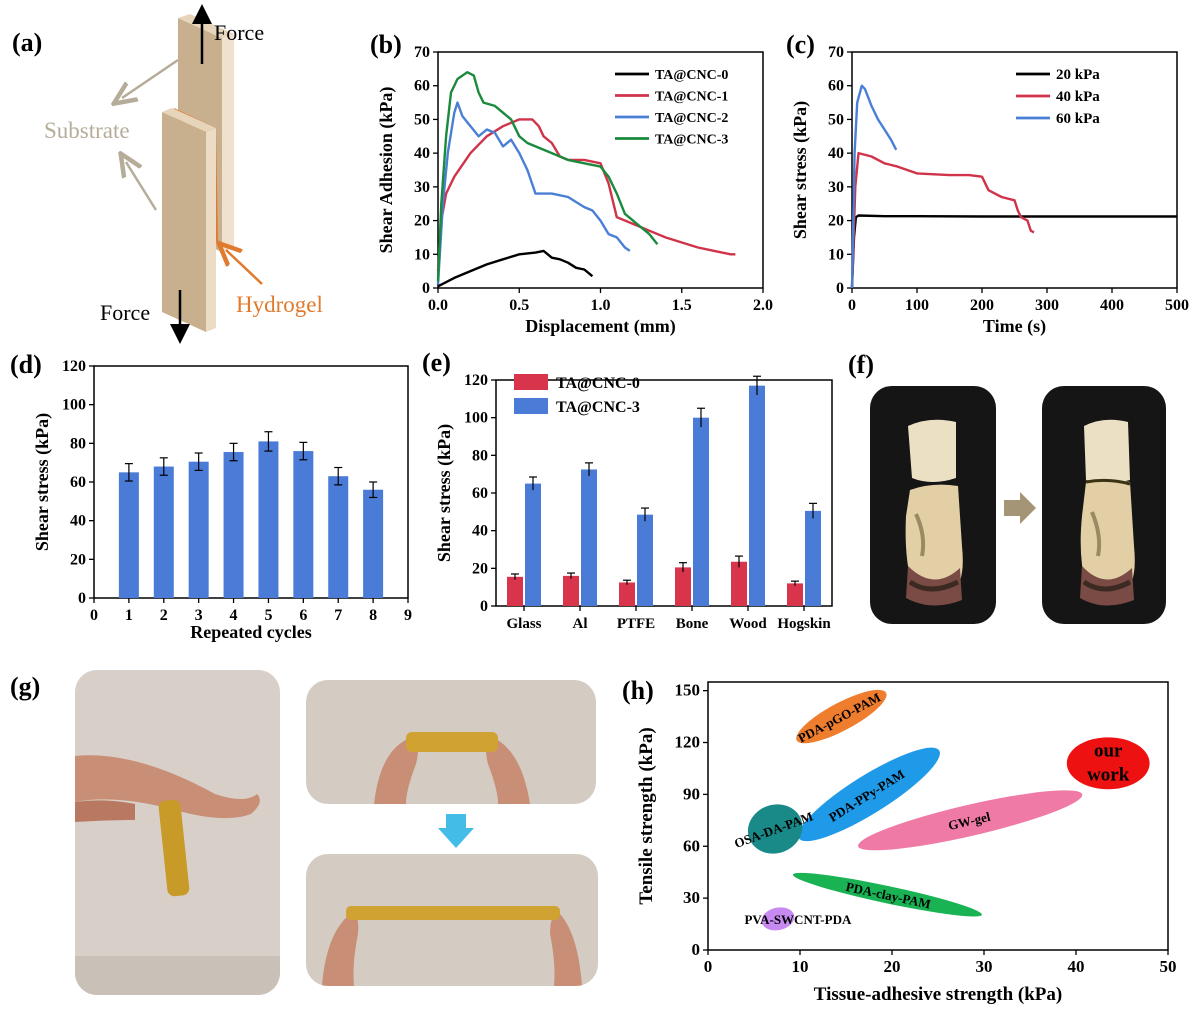  What do you see at coordinates (933, 505) in the screenshot?
I see `photo-bone-broken` at bounding box center [933, 505].